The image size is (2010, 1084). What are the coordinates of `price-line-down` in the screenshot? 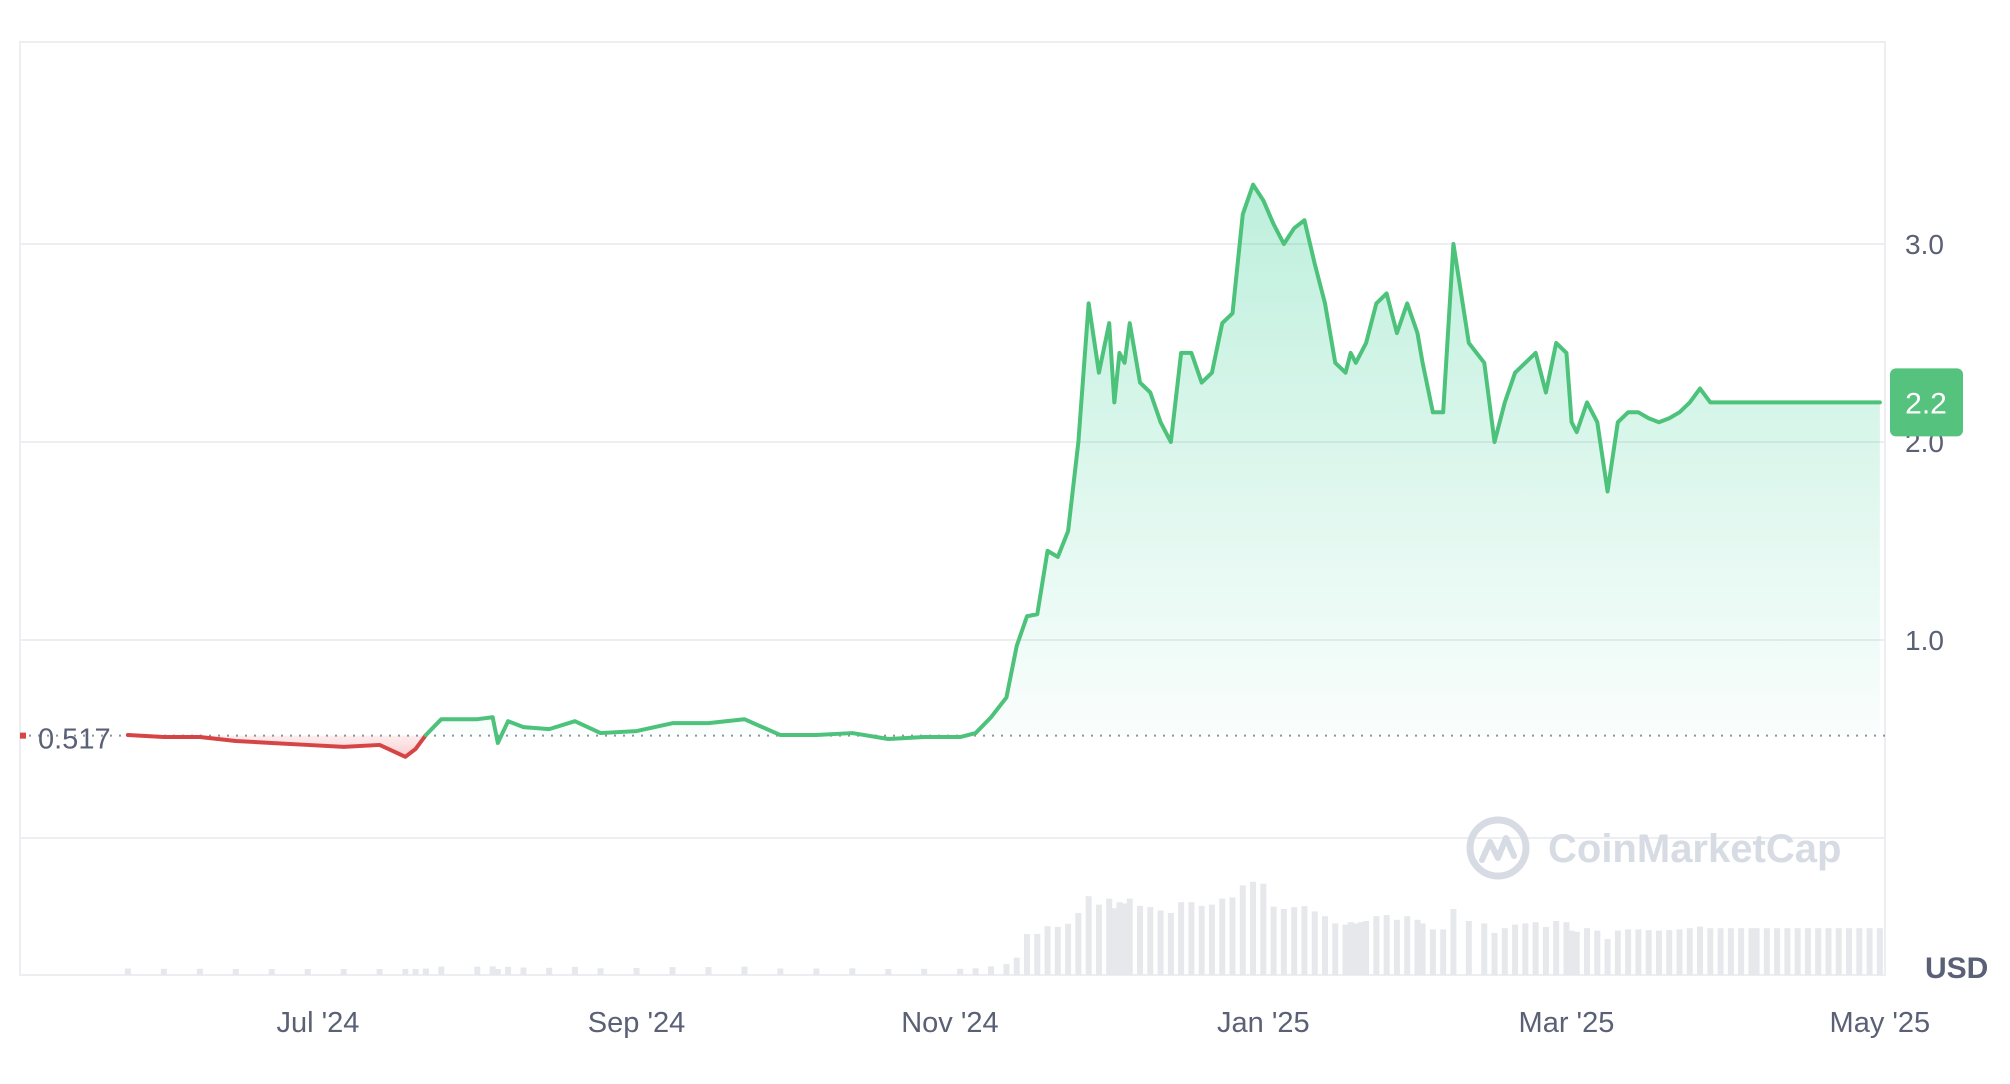 It's located at (276, 746).